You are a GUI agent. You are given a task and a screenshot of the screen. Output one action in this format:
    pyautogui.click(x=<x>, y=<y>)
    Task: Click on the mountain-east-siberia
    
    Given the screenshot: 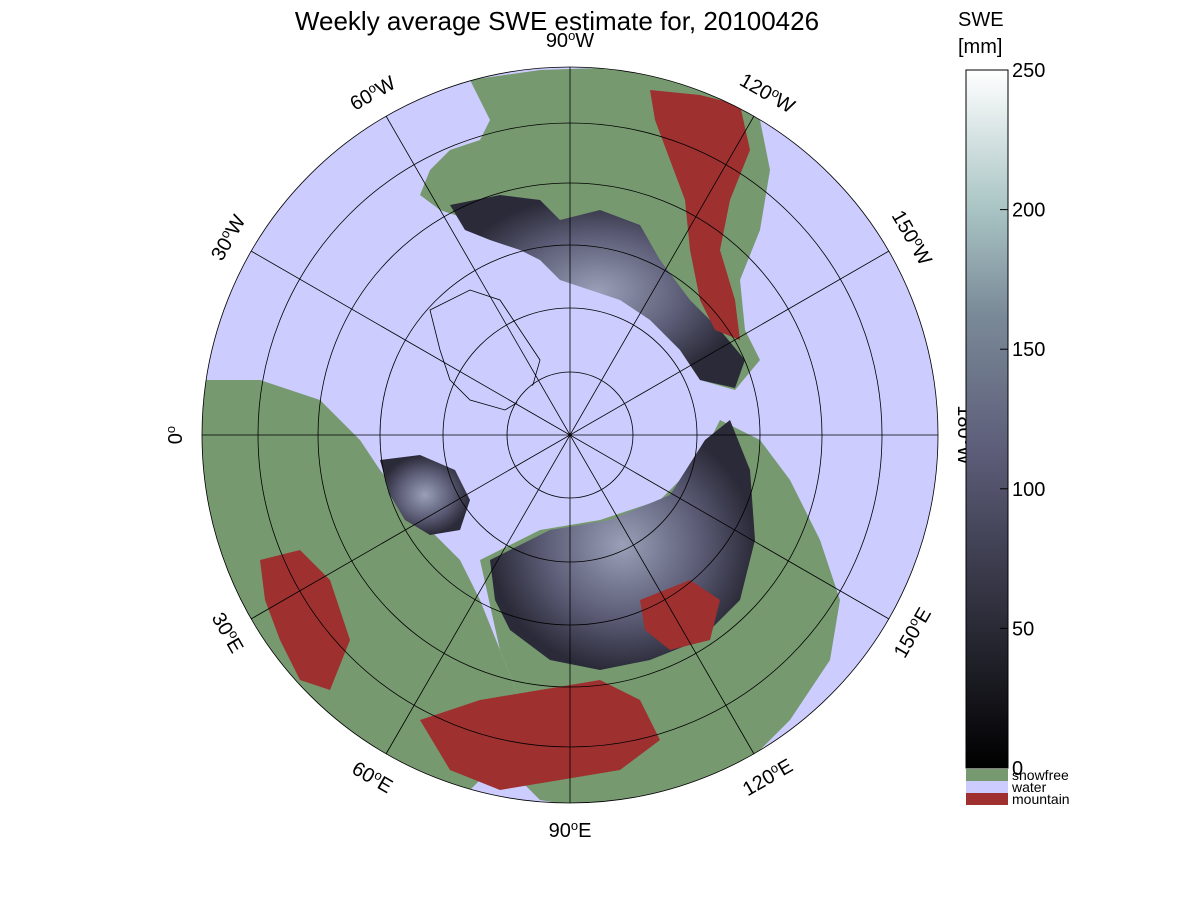 What is the action you would take?
    pyautogui.click(x=680, y=615)
    